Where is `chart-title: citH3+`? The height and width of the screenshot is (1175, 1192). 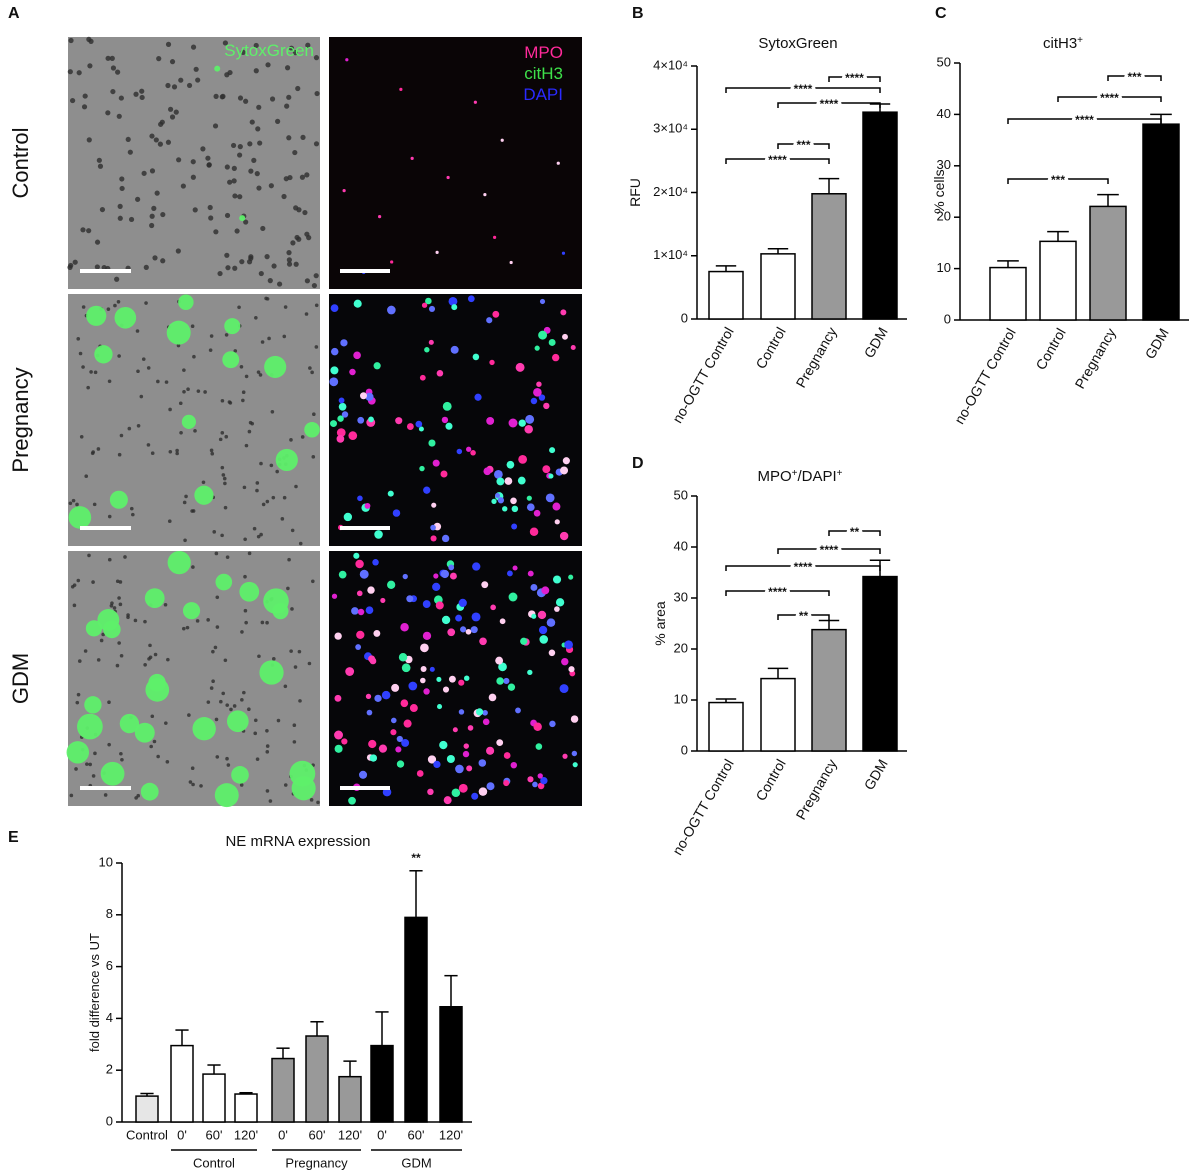
chart-title: citH3+ is located at coordinates (1063, 44).